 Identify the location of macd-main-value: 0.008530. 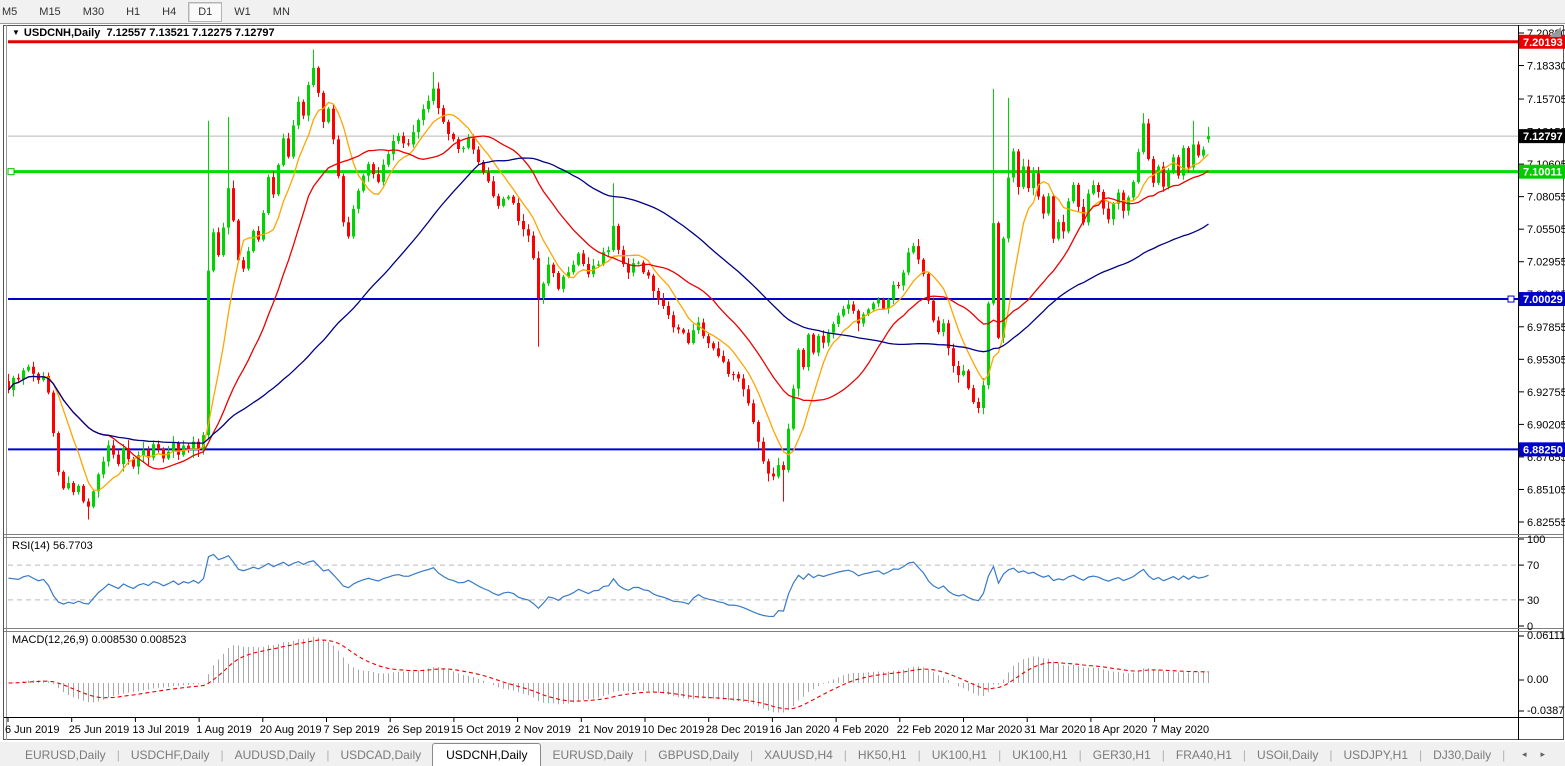
(114, 640).